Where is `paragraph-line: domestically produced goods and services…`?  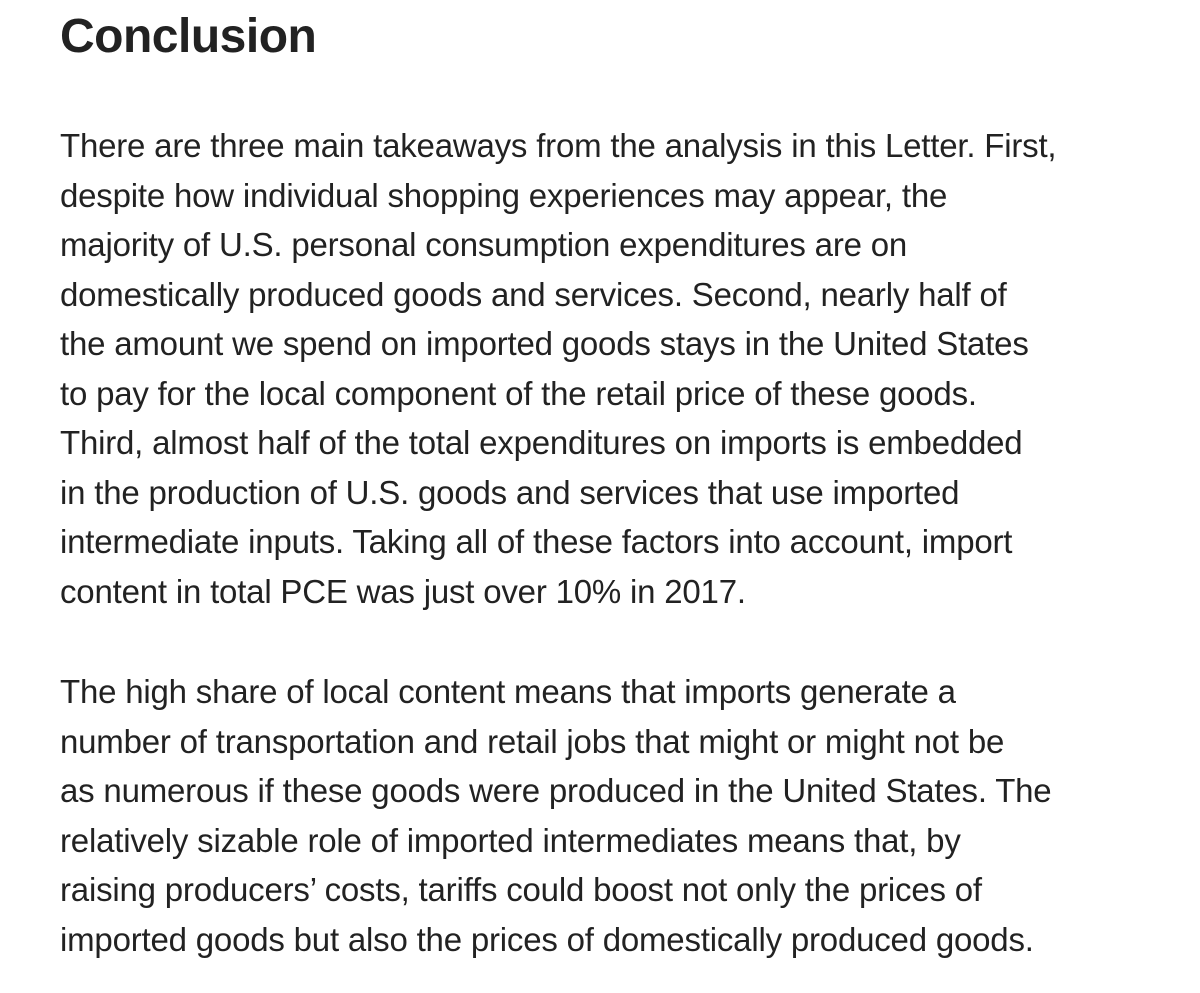 paragraph-line: domestically produced goods and services… is located at coordinates (533, 294).